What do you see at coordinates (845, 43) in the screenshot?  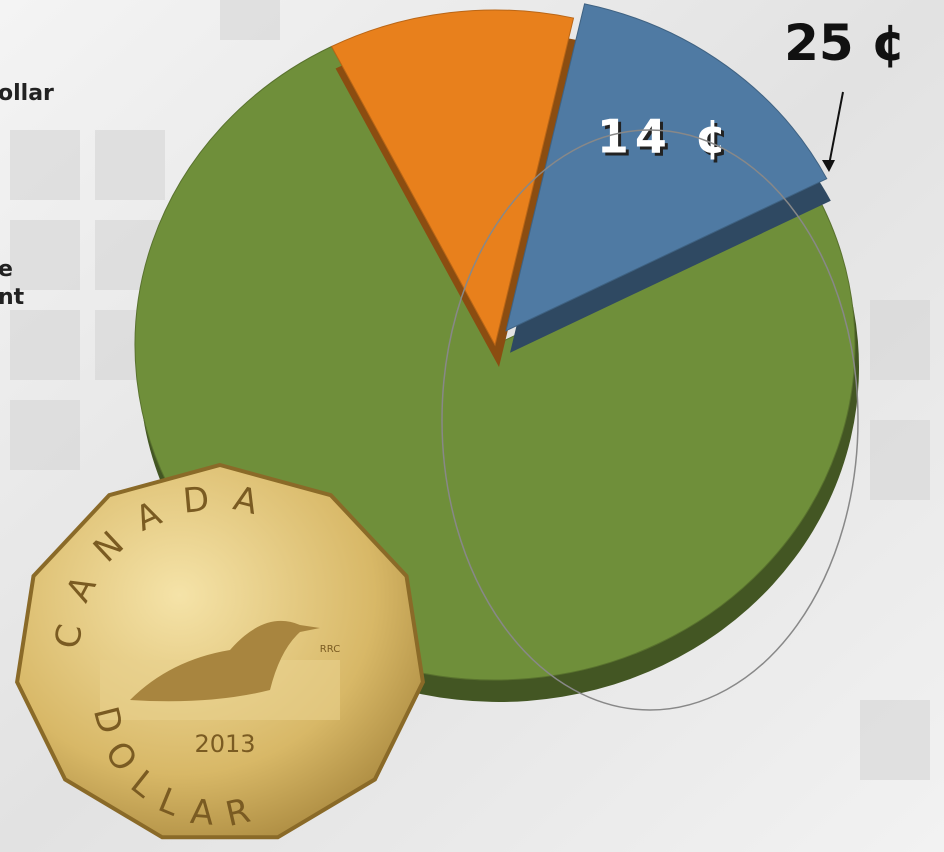 I see `annotation: 25 ¢` at bounding box center [845, 43].